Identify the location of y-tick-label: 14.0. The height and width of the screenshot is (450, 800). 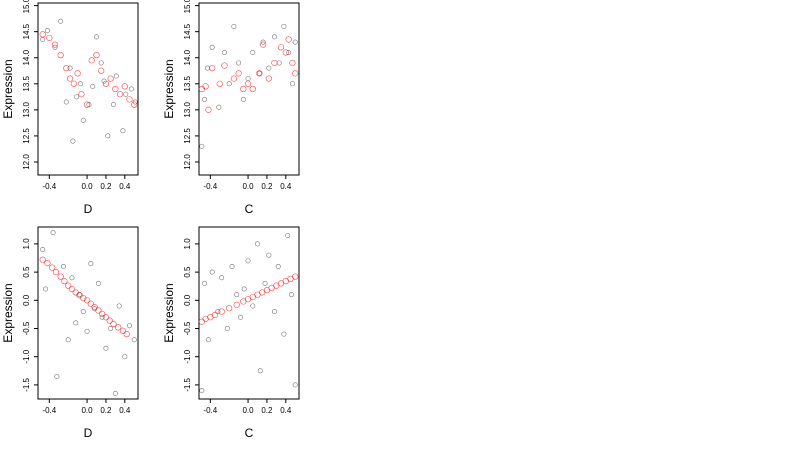
(26, 57).